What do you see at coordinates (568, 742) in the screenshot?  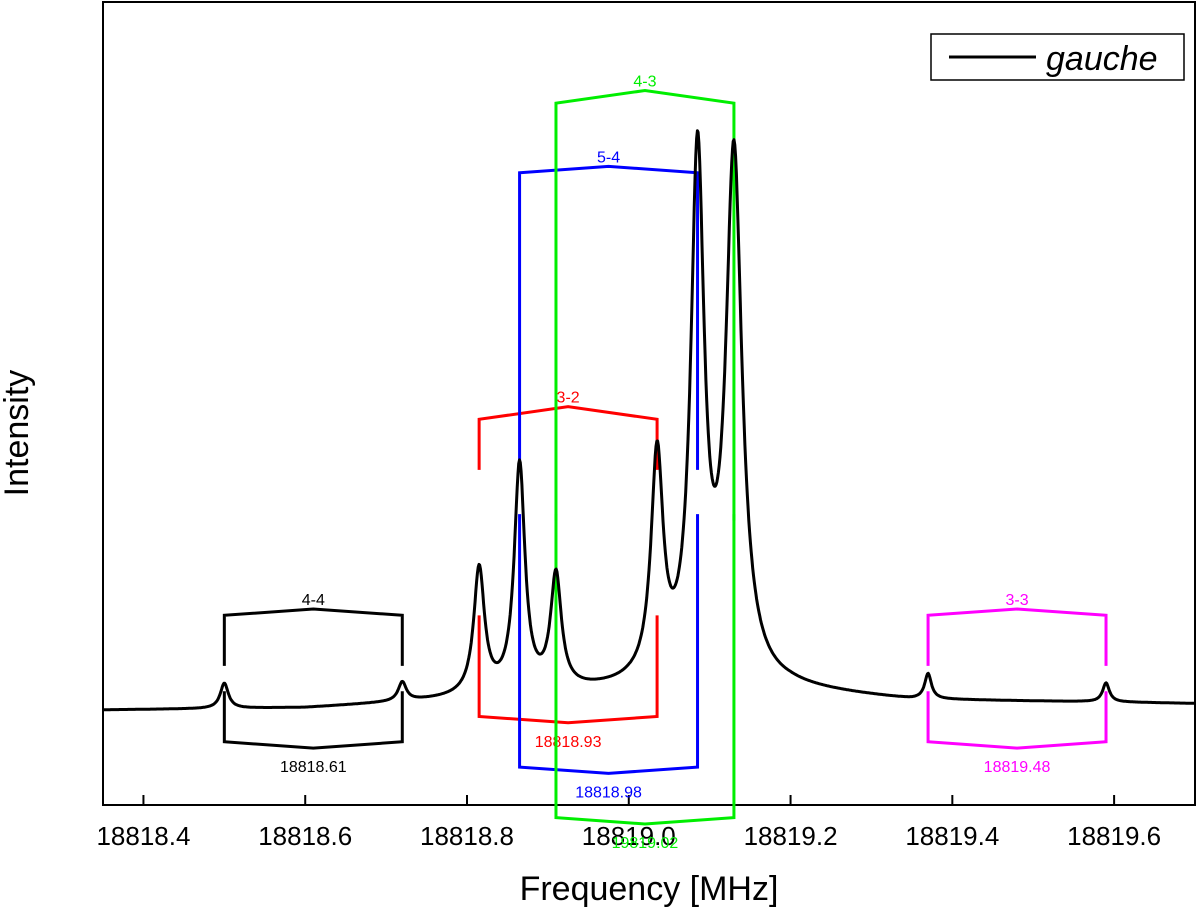 I see `center-frequency-label: 18818.93` at bounding box center [568, 742].